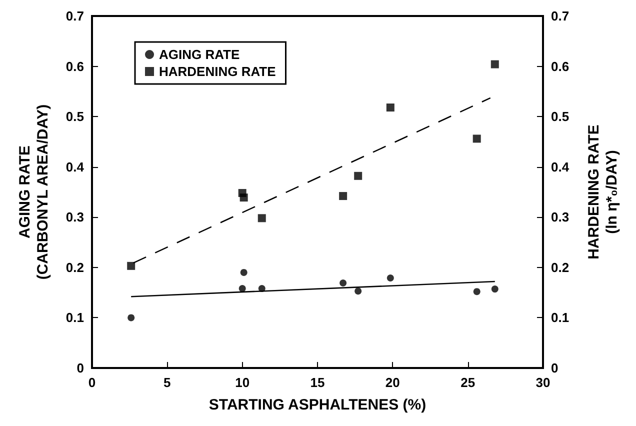 The width and height of the screenshot is (636, 426). I want to click on y2-axis-title: HARDENING RATE (ln η*₀/DAY), so click(603, 192).